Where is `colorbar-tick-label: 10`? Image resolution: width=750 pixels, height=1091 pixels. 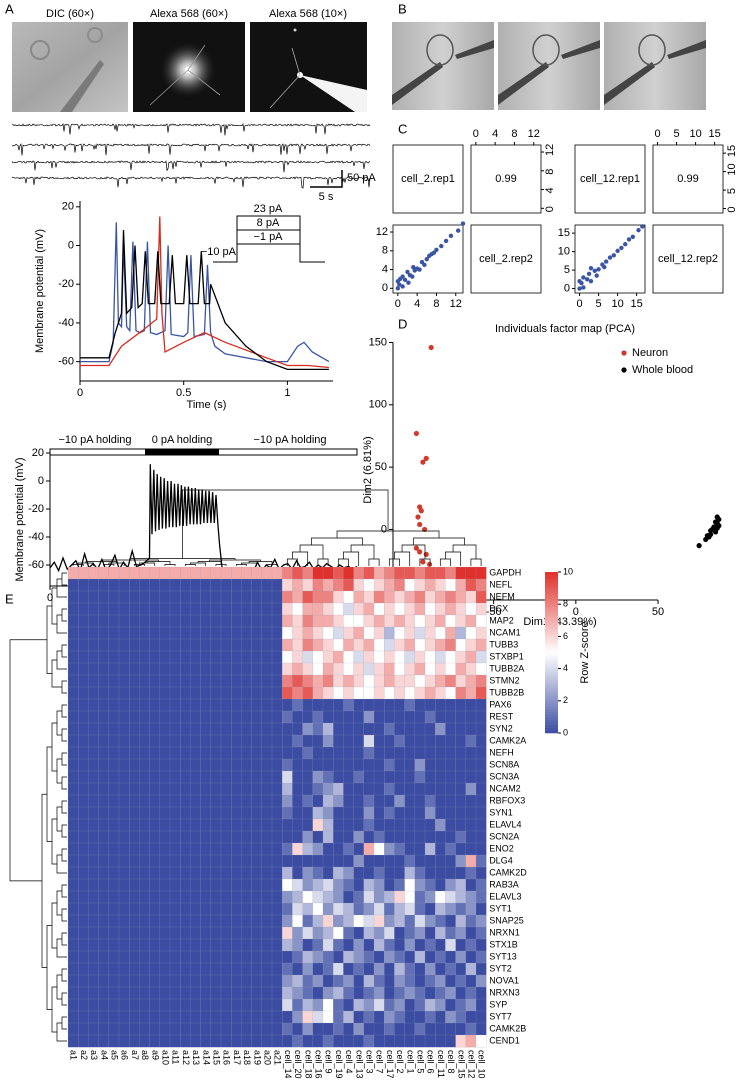
colorbar-tick-label: 10 is located at coordinates (568, 571).